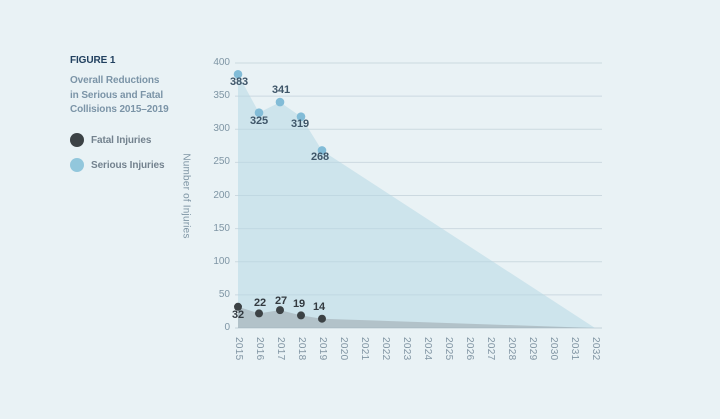  I want to click on fatal-injuries-value-2016: 22, so click(260, 303).